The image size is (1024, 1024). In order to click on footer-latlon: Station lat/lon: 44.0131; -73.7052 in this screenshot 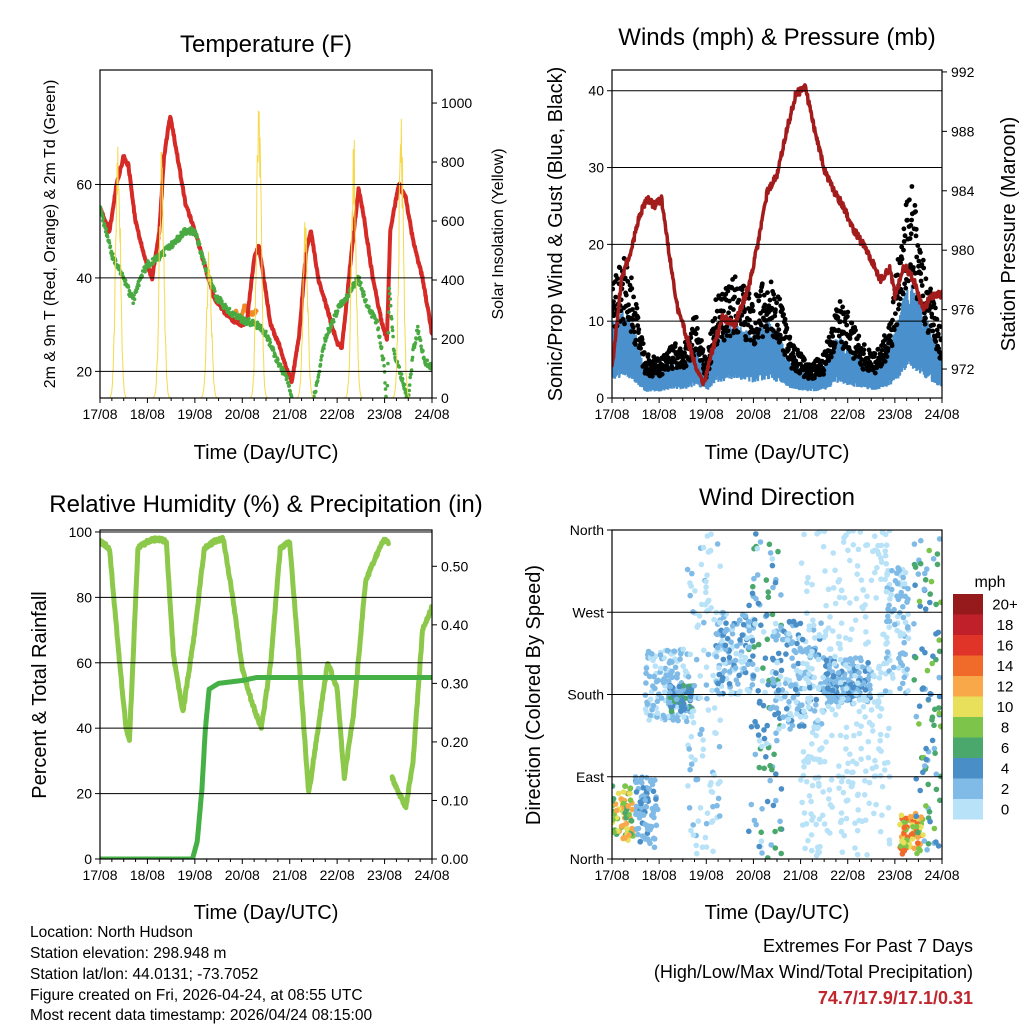, I will do `click(144, 974)`.